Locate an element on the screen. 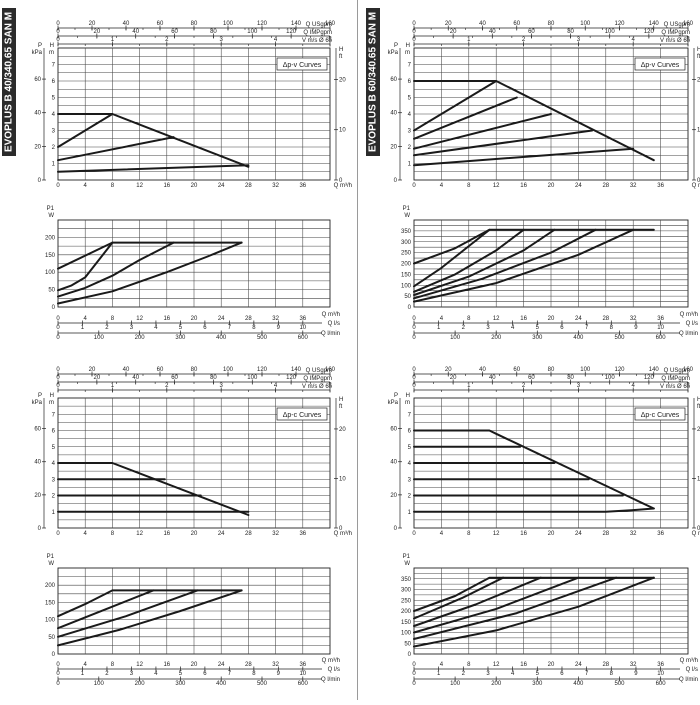 This screenshot has height=705, width=700. kpa-tick-label: 60 is located at coordinates (393, 80).